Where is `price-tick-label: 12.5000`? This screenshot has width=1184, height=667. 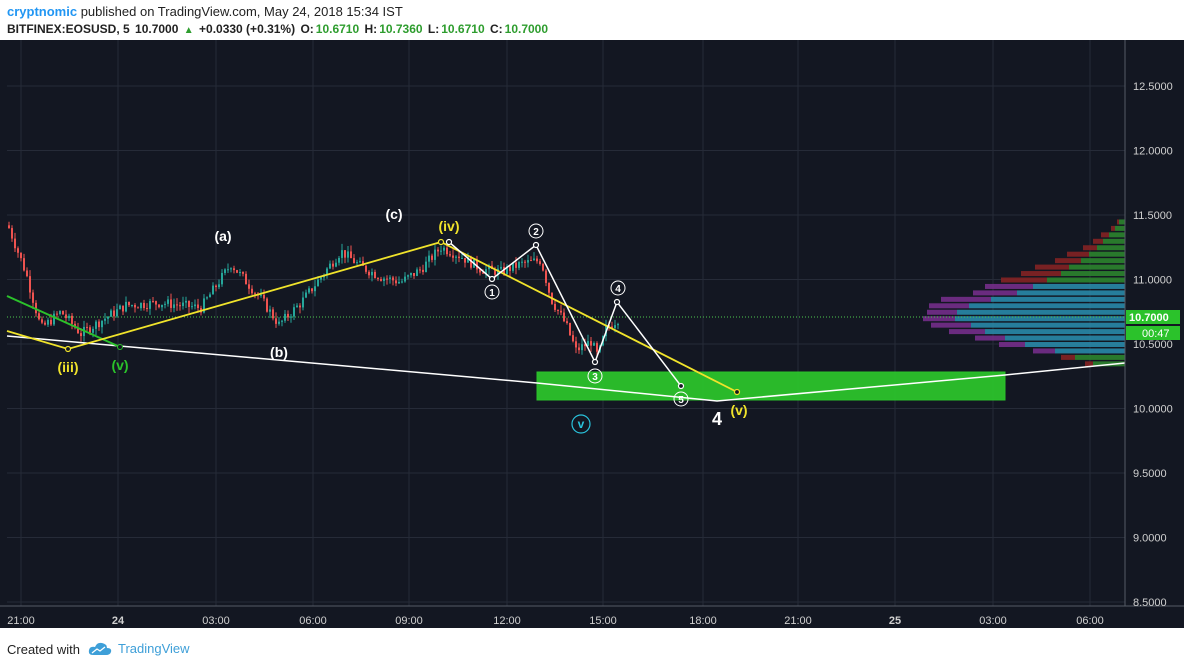
price-tick-label: 12.5000 is located at coordinates (1153, 87).